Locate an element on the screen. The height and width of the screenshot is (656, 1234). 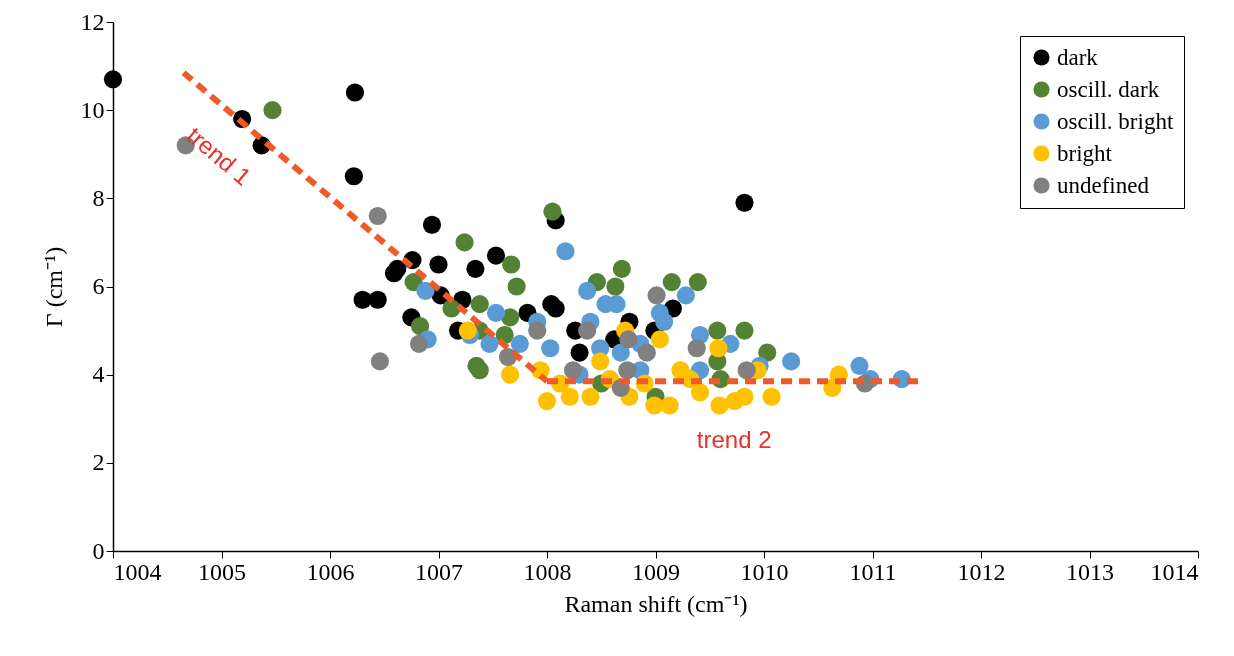
y-axis-title: Γ (cm⁻¹) is located at coordinates (53, 287).